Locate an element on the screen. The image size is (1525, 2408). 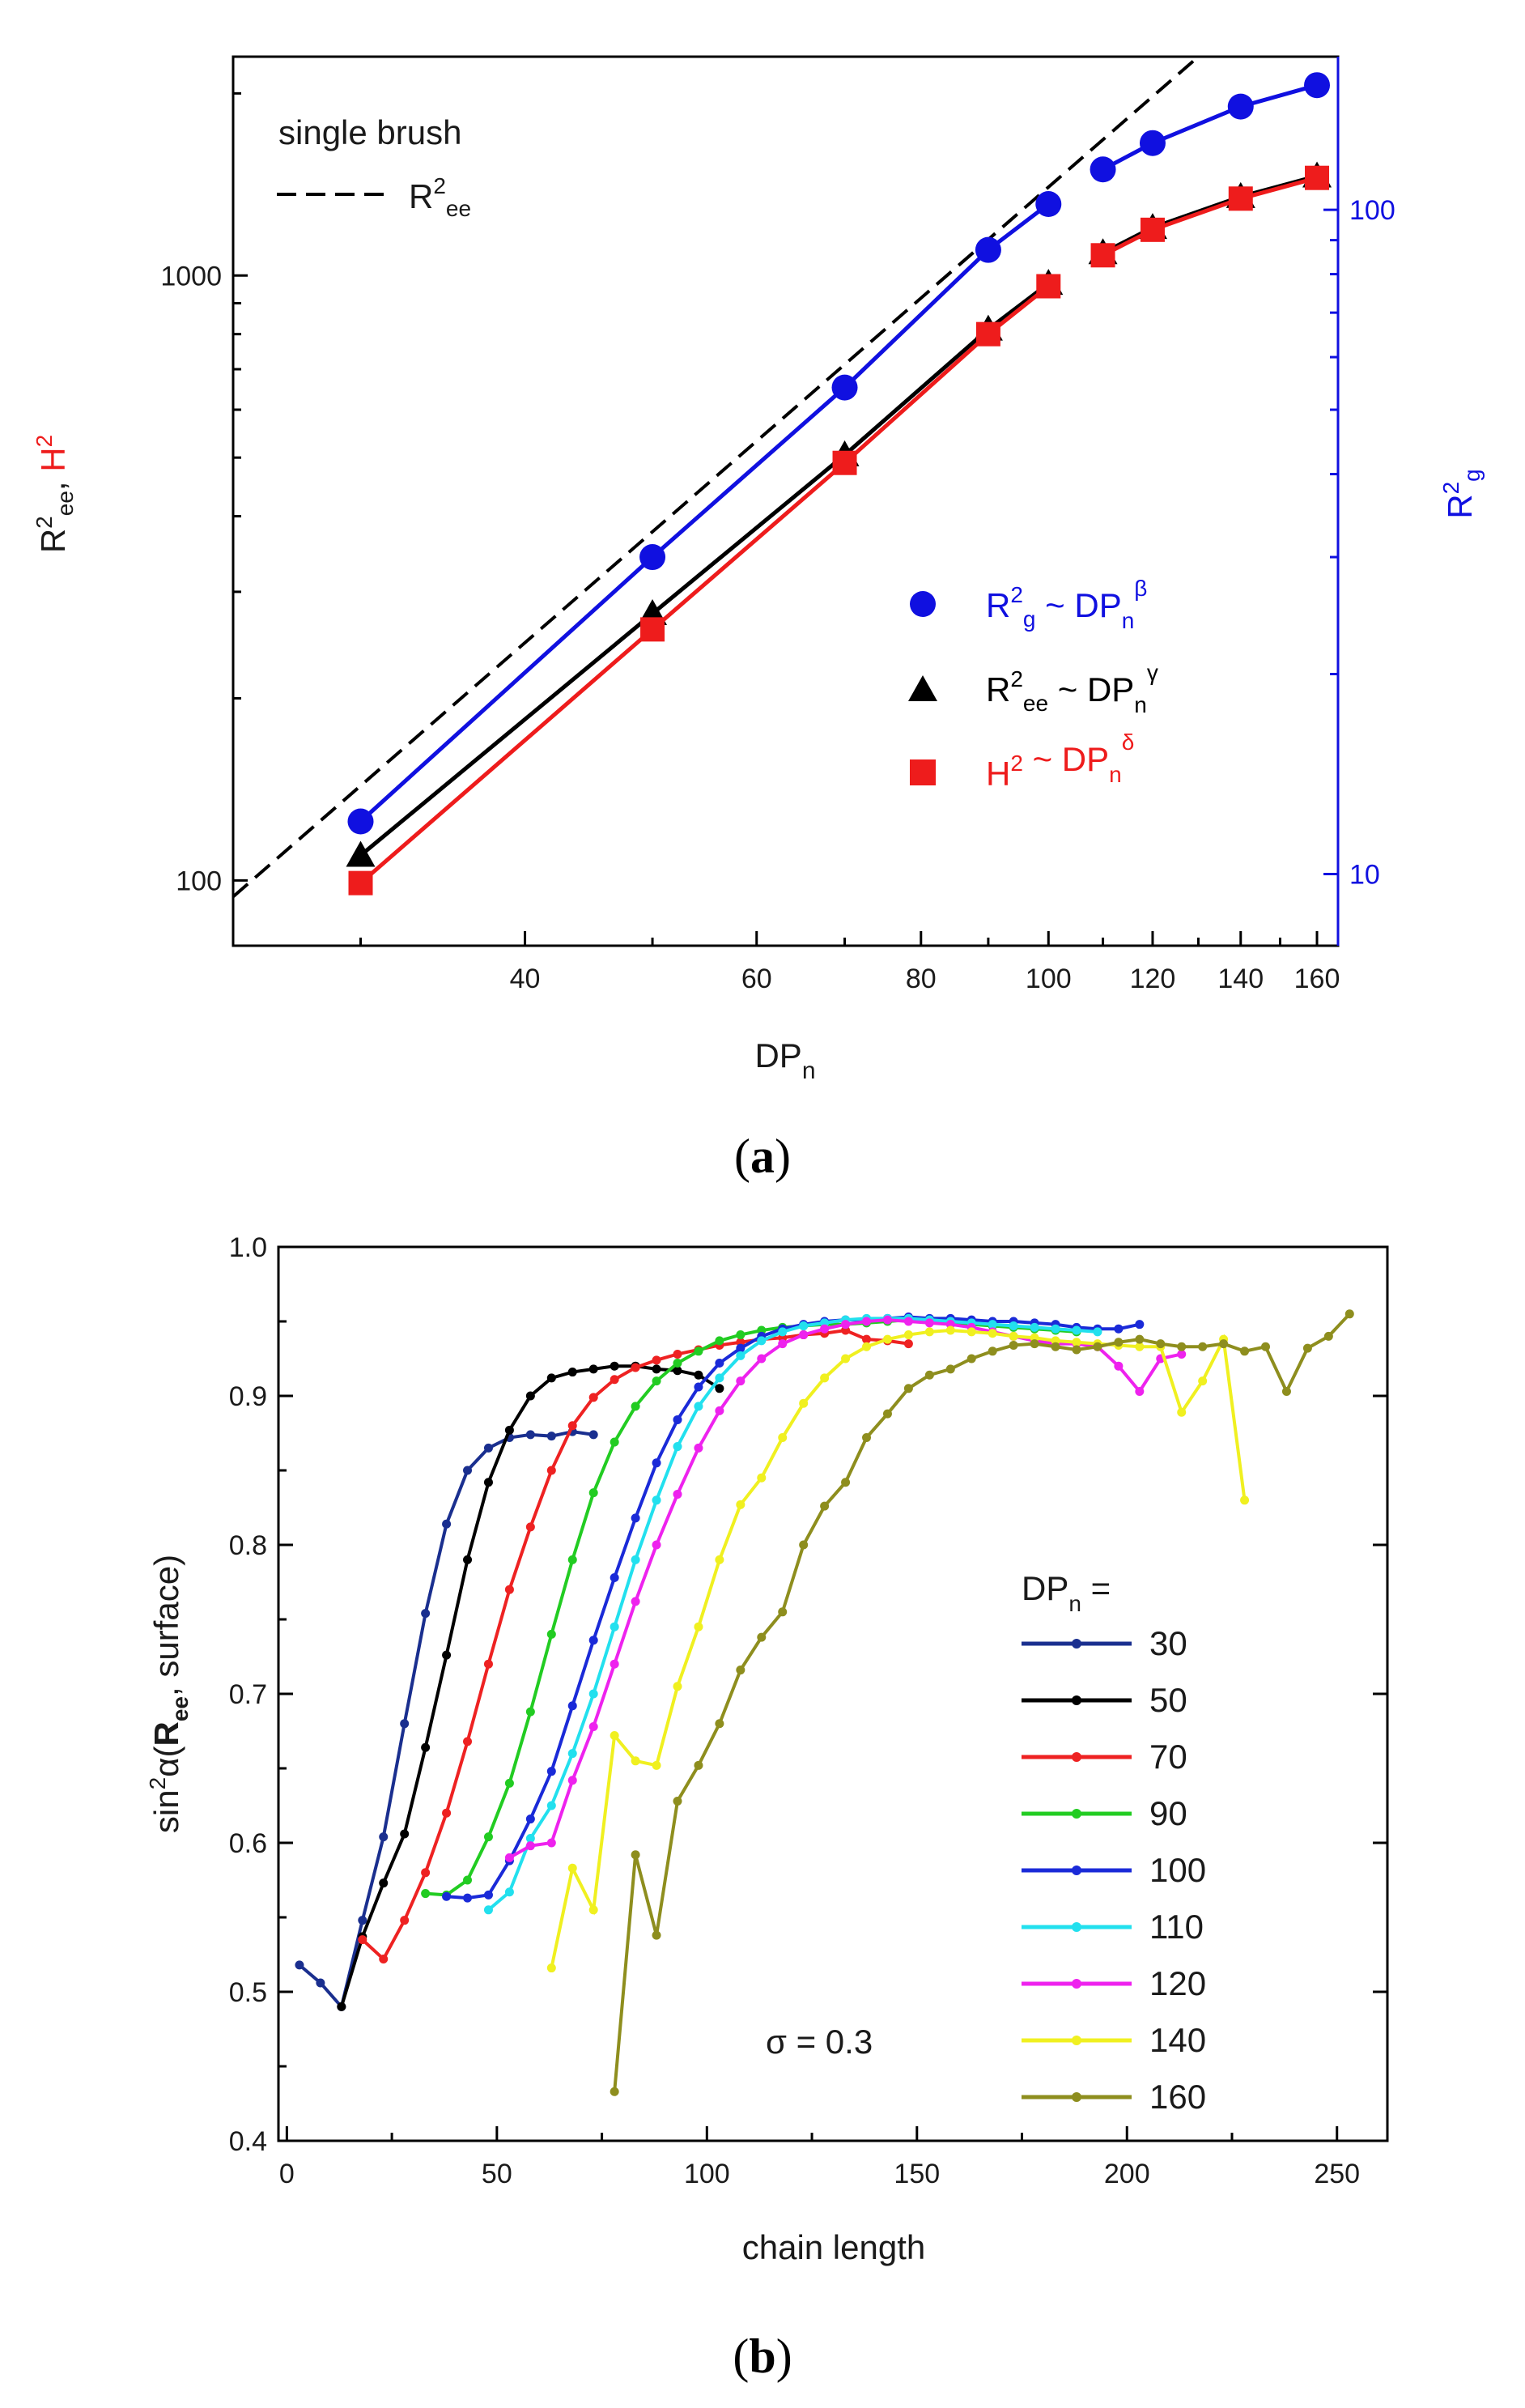
legend-items: 30 50 70 90 100 110 120 140 160 is located at coordinates (1114, 1870).